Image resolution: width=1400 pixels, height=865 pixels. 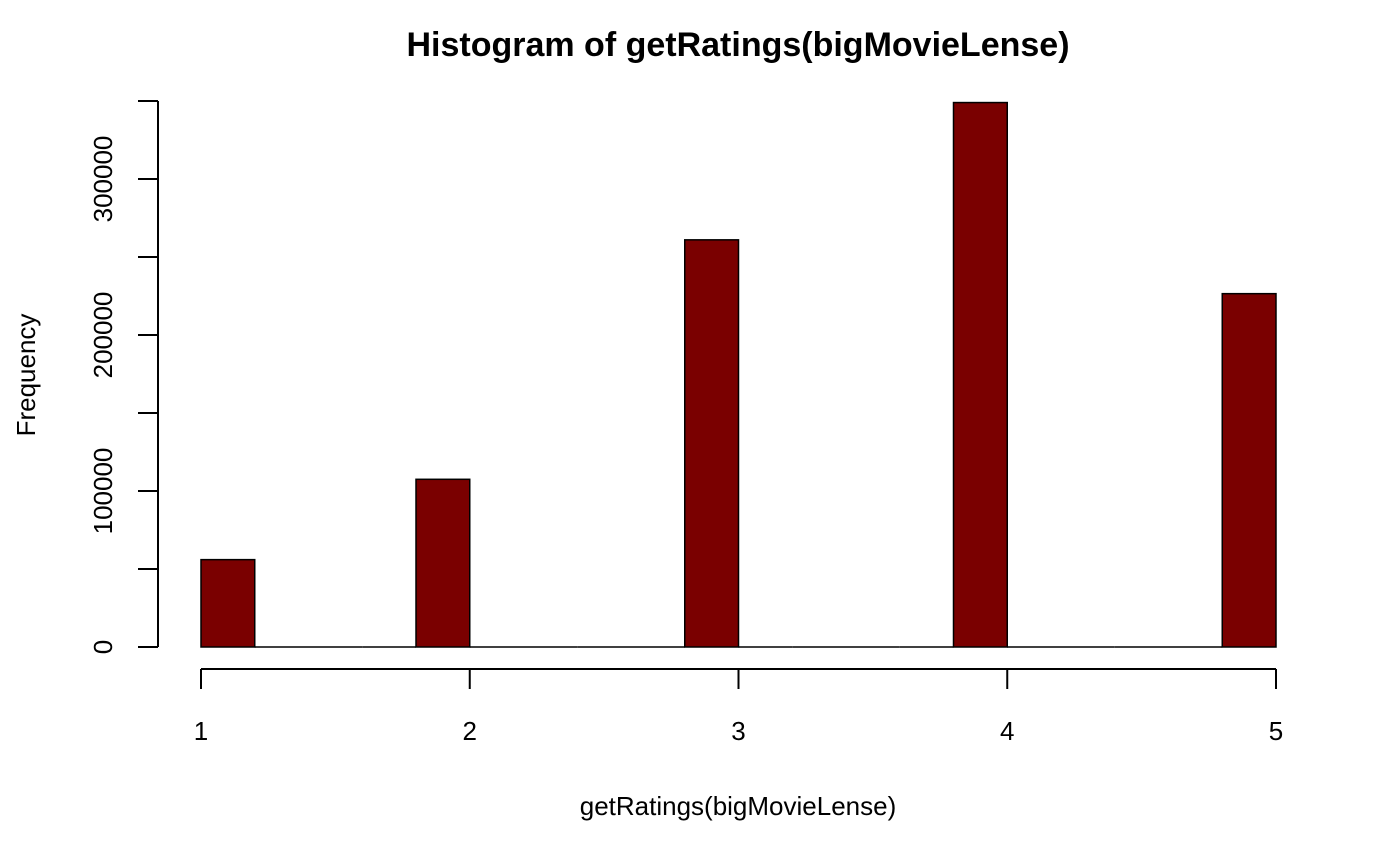 I want to click on x-tick-label-1: 2, so click(x=470, y=731).